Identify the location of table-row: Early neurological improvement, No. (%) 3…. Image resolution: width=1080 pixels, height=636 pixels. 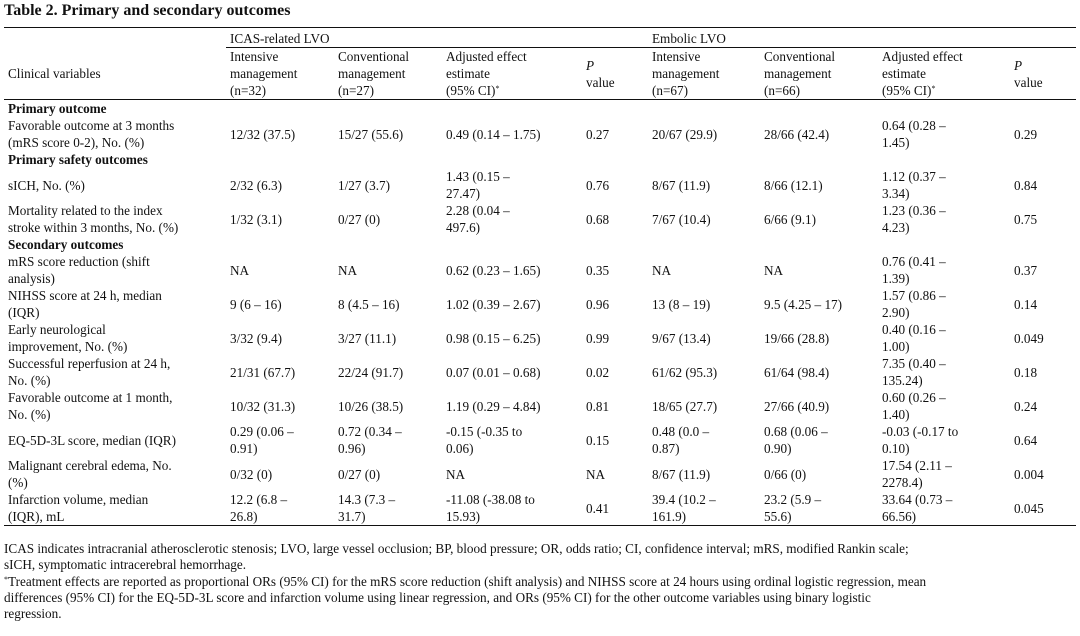
(526, 338).